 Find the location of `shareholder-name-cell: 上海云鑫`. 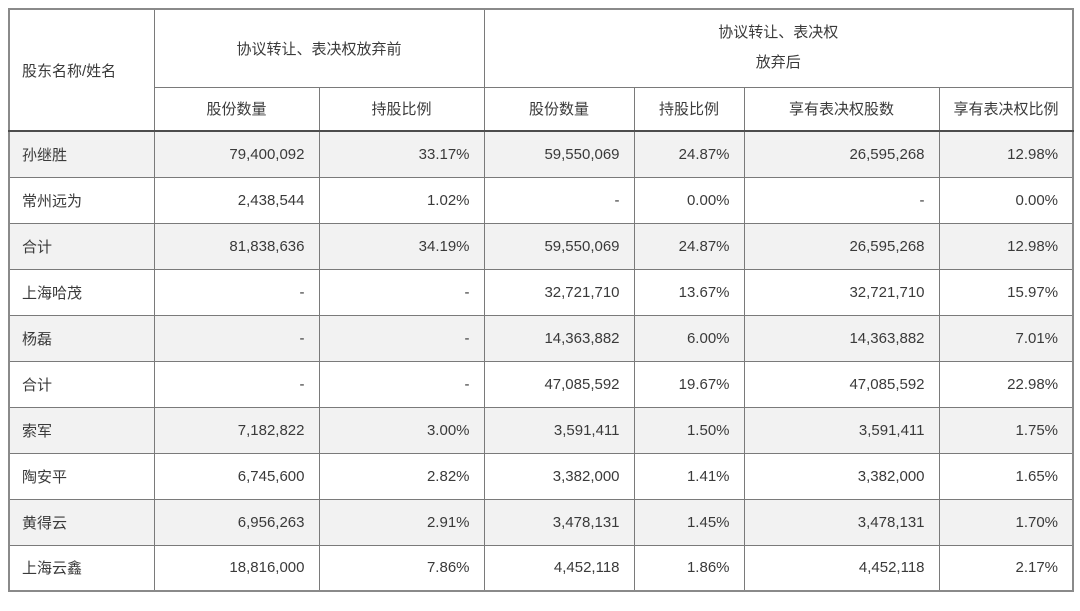

shareholder-name-cell: 上海云鑫 is located at coordinates (81, 568).